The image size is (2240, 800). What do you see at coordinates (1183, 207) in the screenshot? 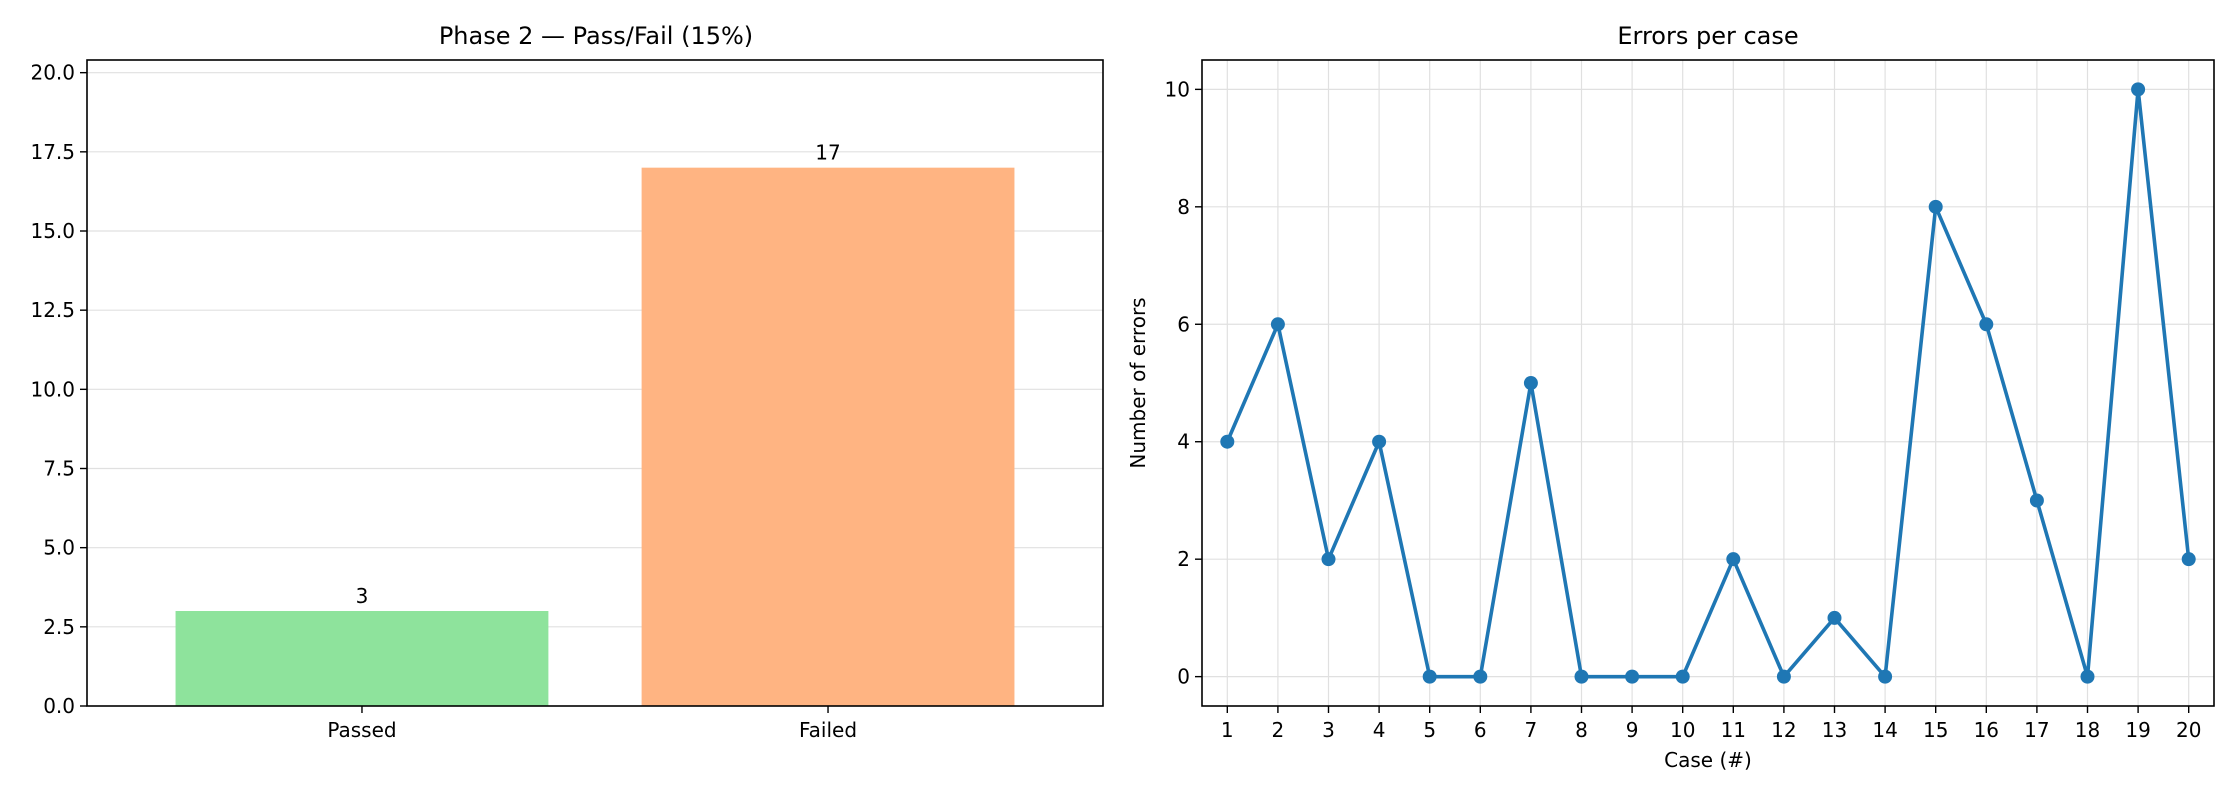
I see `line-chart-y-tick-label: 8` at bounding box center [1183, 207].